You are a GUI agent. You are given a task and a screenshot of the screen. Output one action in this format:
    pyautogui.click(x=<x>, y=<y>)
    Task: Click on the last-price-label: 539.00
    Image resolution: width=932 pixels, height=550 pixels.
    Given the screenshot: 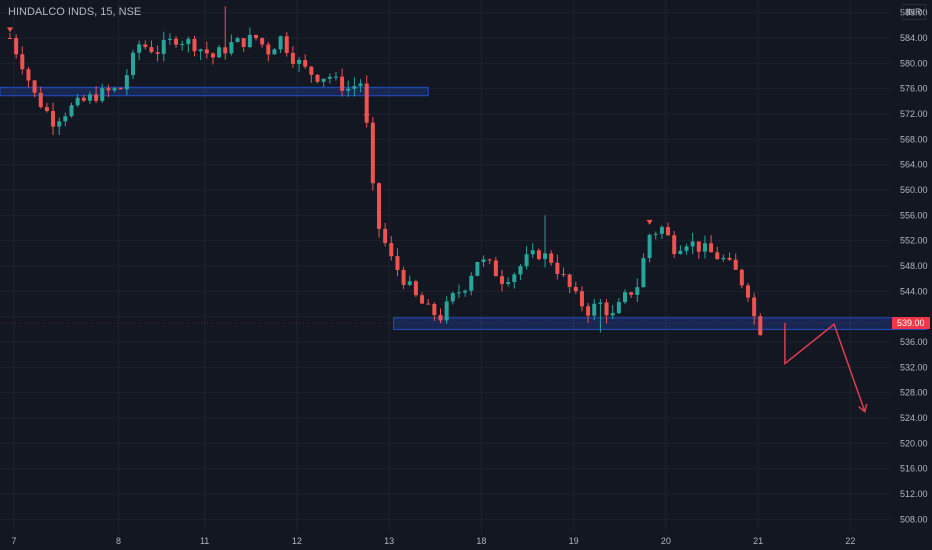 What is the action you would take?
    pyautogui.click(x=911, y=323)
    